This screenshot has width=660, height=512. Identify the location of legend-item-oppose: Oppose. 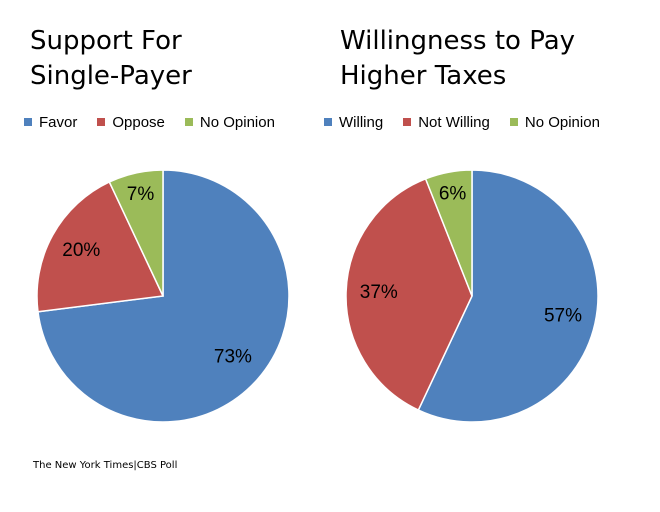
(131, 122).